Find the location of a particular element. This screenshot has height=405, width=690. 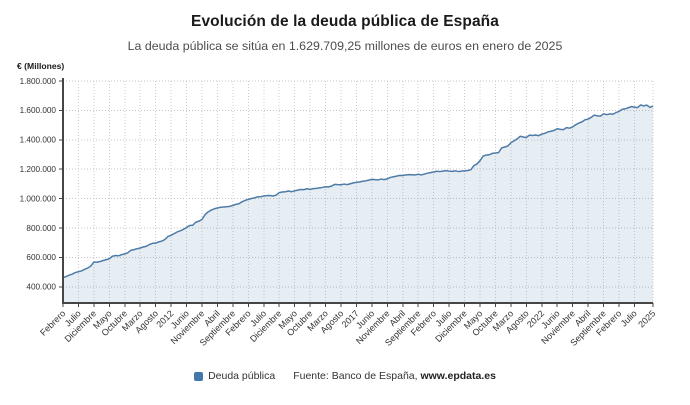

y-tick-label: 1.200.000 is located at coordinates (38, 169).